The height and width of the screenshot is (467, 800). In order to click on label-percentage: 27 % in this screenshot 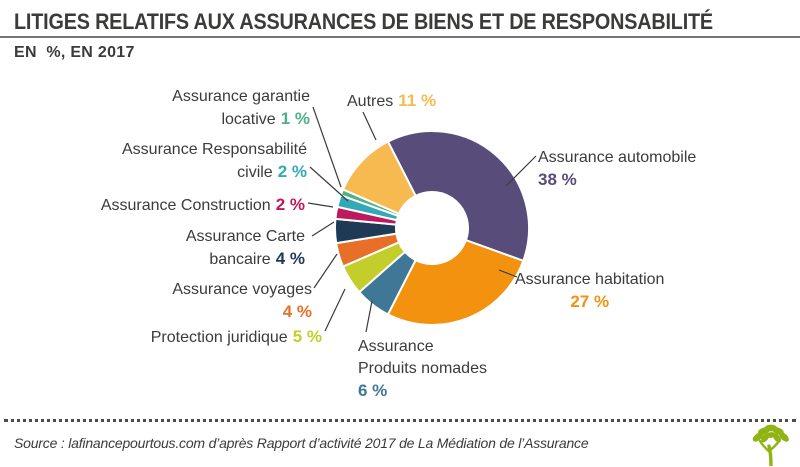, I will do `click(590, 301)`.